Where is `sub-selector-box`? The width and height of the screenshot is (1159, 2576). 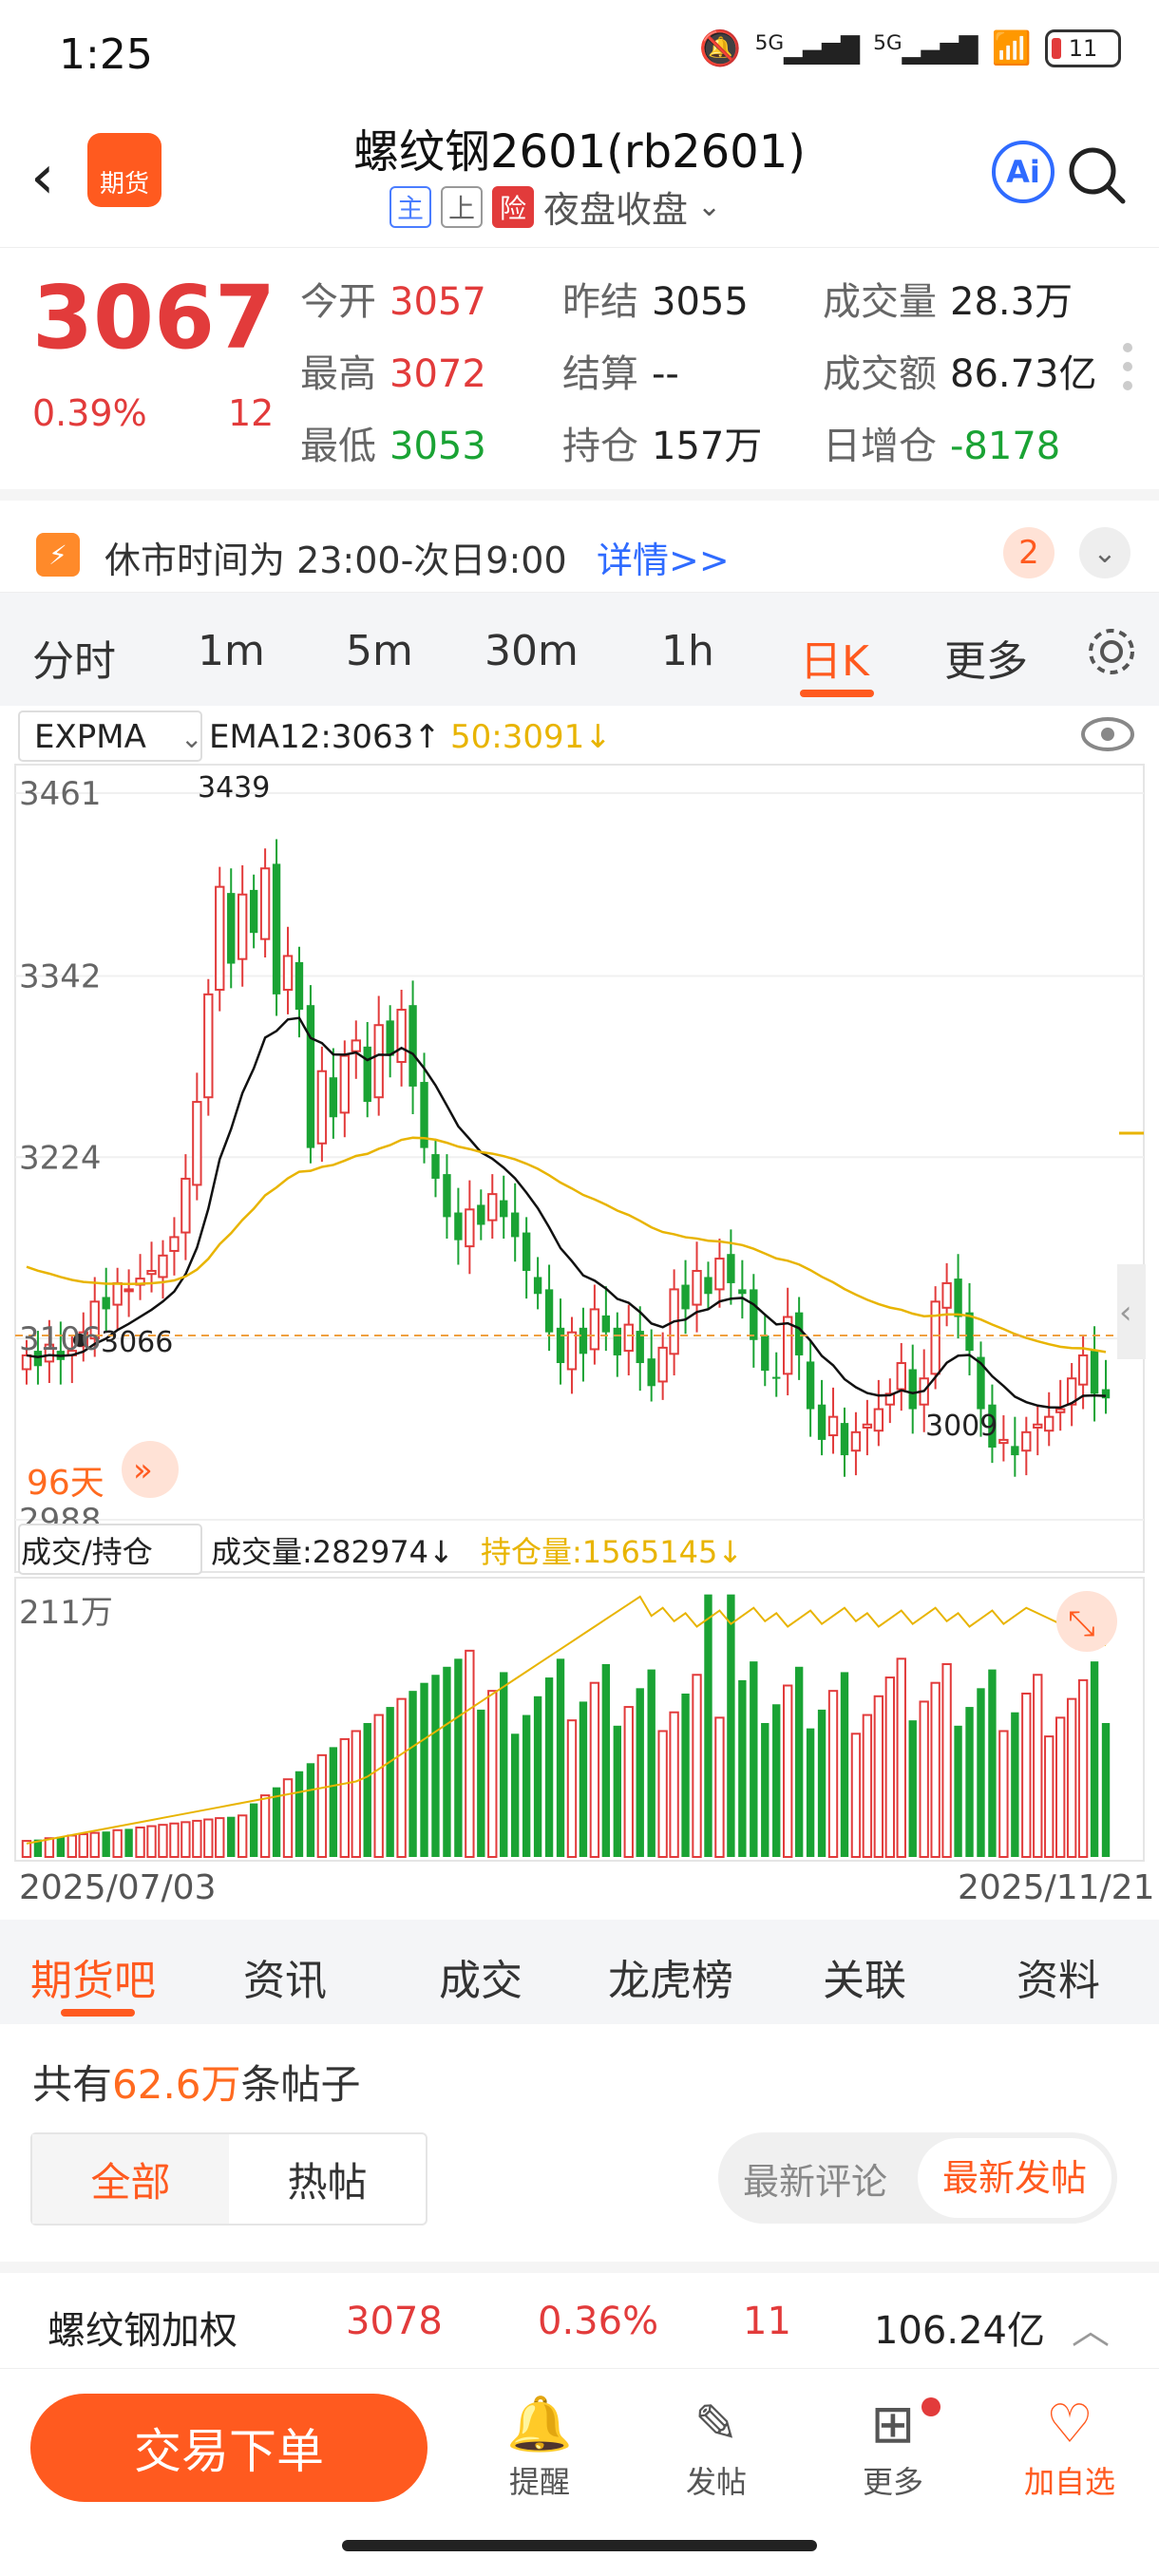 sub-selector-box is located at coordinates (110, 1549).